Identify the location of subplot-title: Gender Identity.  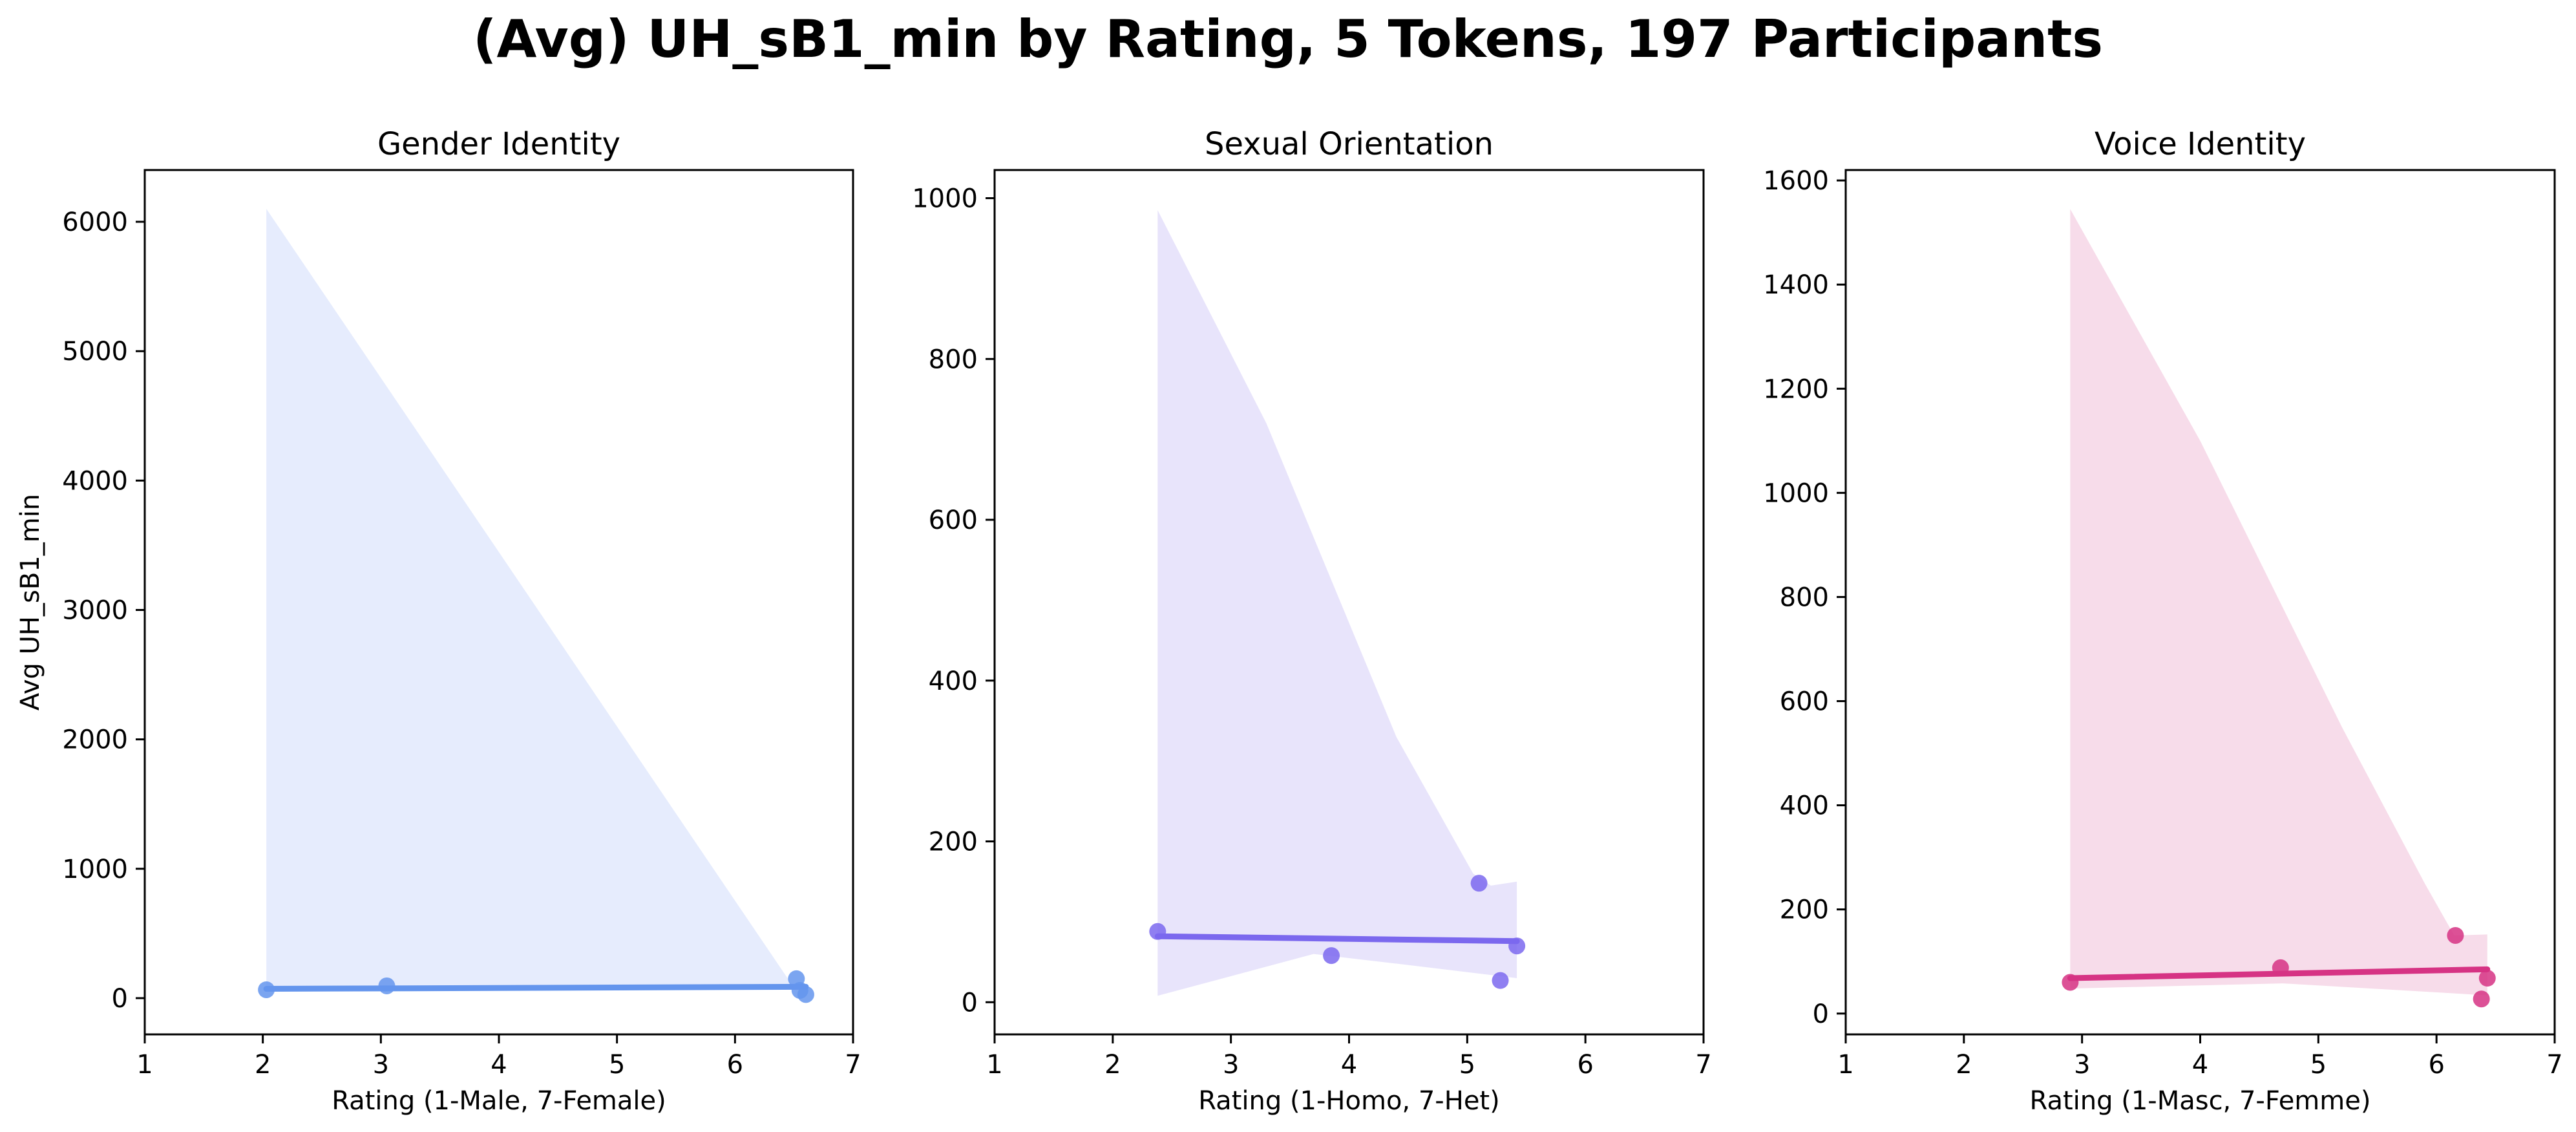
(498, 144).